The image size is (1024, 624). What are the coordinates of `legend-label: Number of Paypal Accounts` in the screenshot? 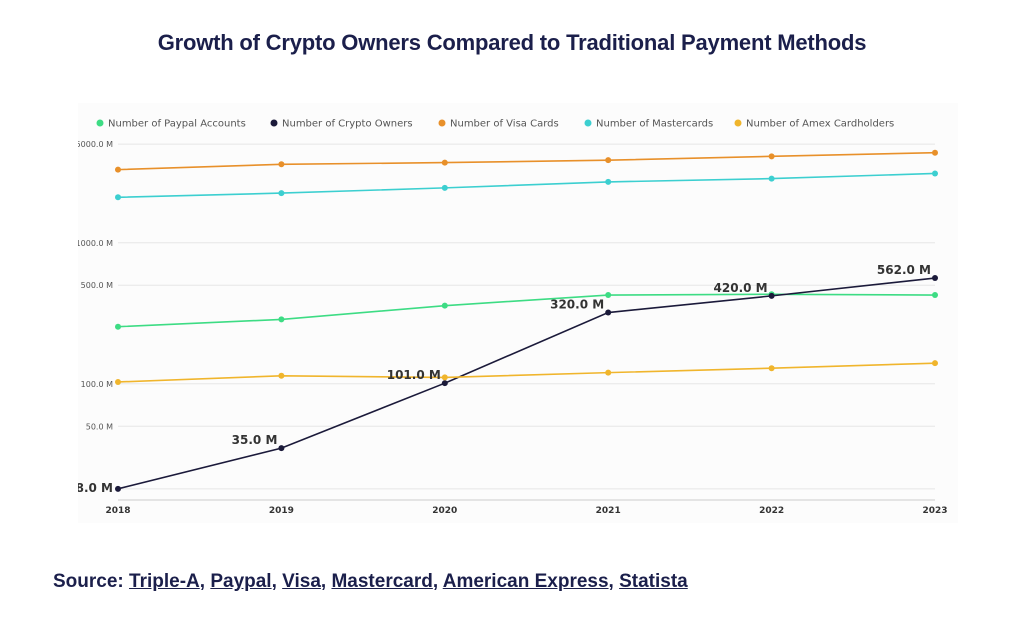 It's located at (177, 124).